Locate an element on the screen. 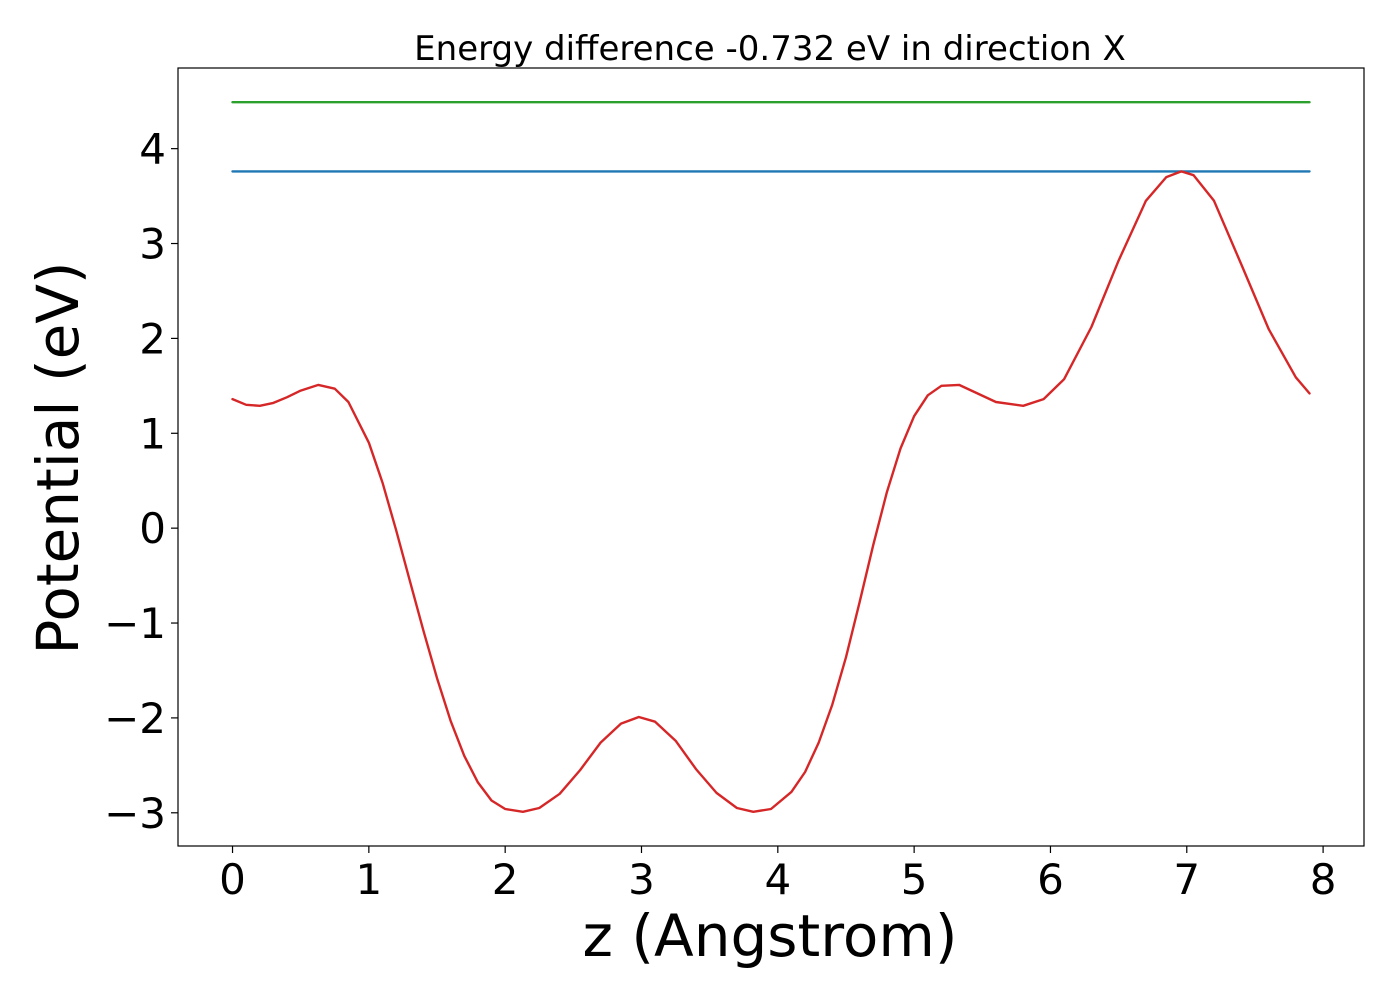 The width and height of the screenshot is (1400, 1000). y-axis: −3 −2 −1 0 1 2 3 4 is located at coordinates (141, 481).